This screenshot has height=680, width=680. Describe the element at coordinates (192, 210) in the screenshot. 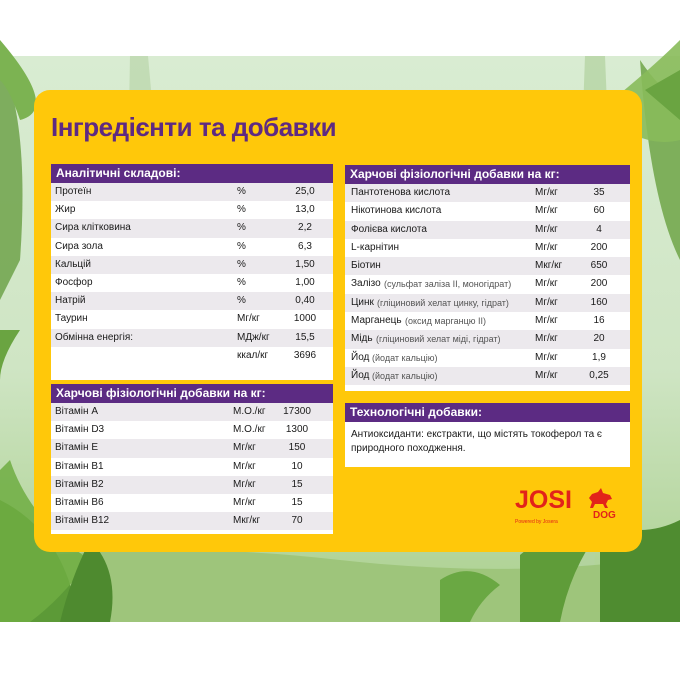

I see `table-row: Жир% 13,0` at that location.